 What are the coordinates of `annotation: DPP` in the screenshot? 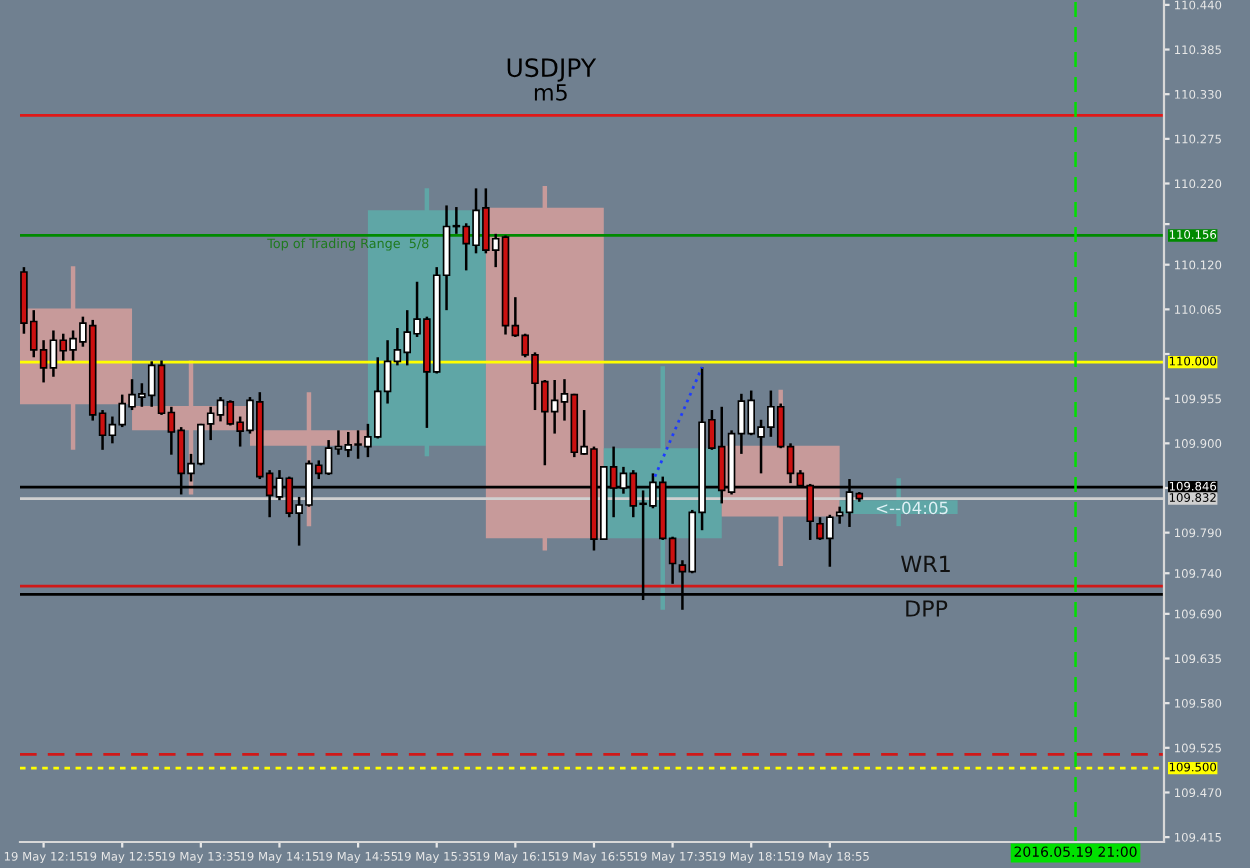 It's located at (927, 608).